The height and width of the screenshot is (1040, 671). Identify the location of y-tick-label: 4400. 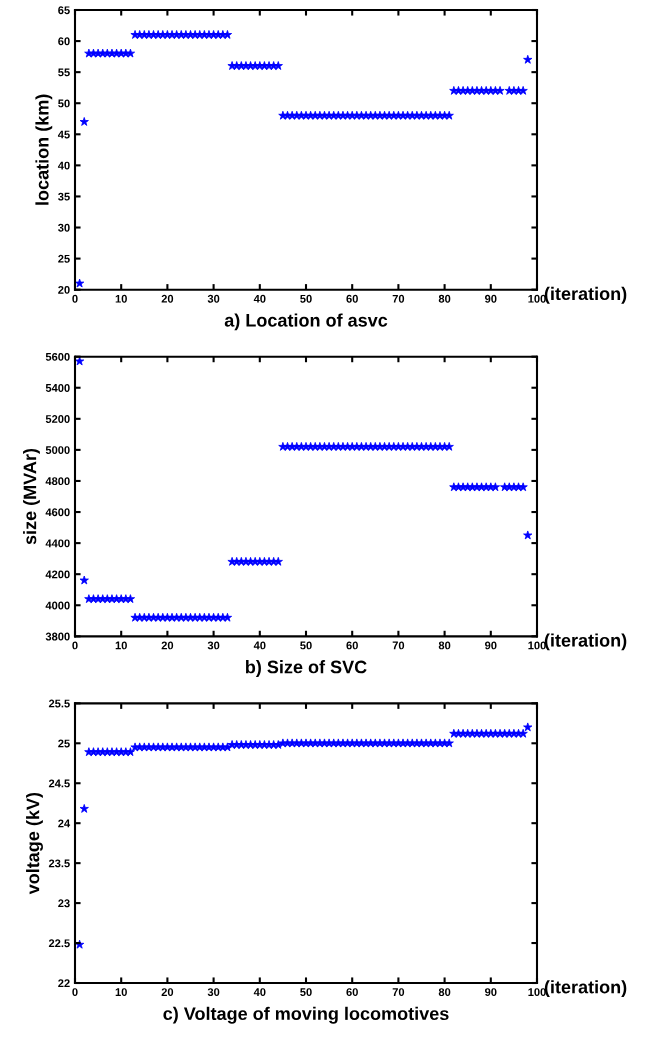
(57, 543).